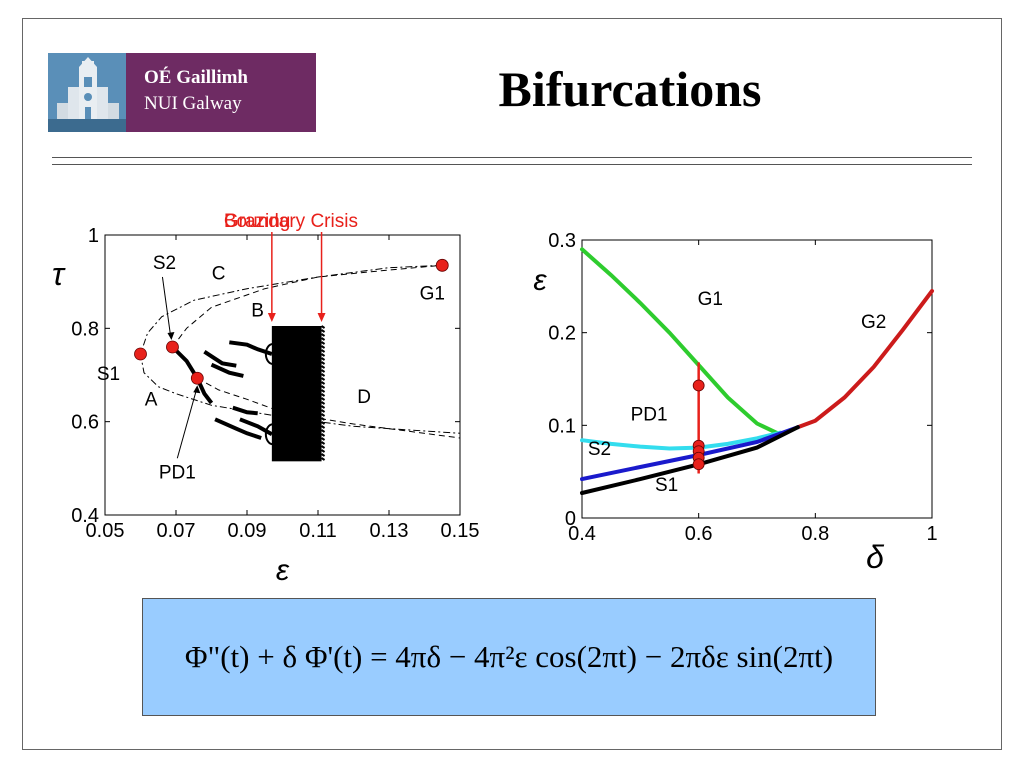  What do you see at coordinates (87, 92) in the screenshot?
I see `quadrangle-tower-icon` at bounding box center [87, 92].